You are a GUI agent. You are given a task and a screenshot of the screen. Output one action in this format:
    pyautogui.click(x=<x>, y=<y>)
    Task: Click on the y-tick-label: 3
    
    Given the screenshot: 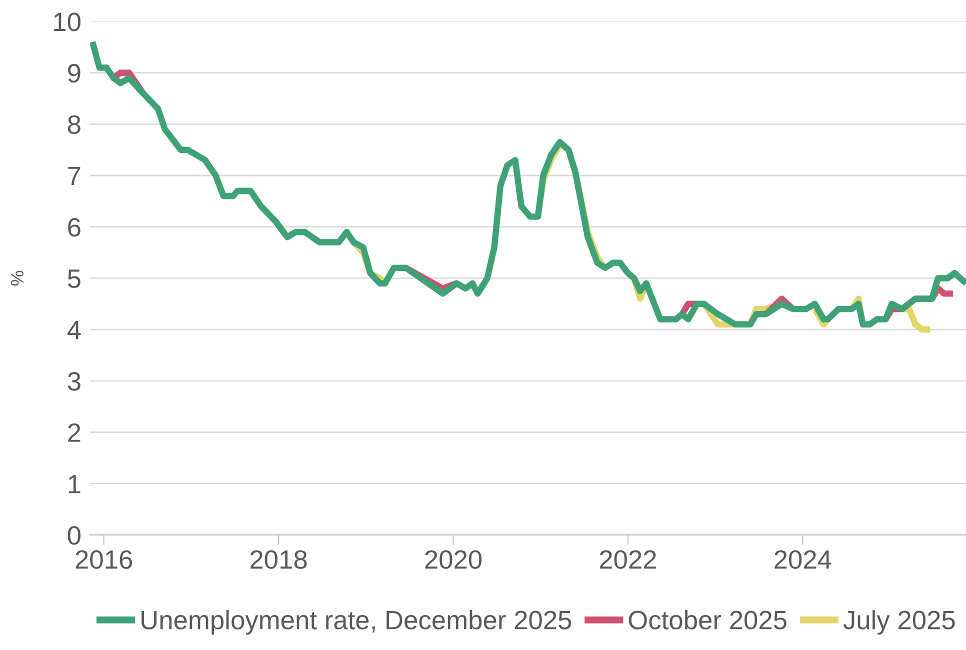 What is the action you would take?
    pyautogui.click(x=74, y=381)
    